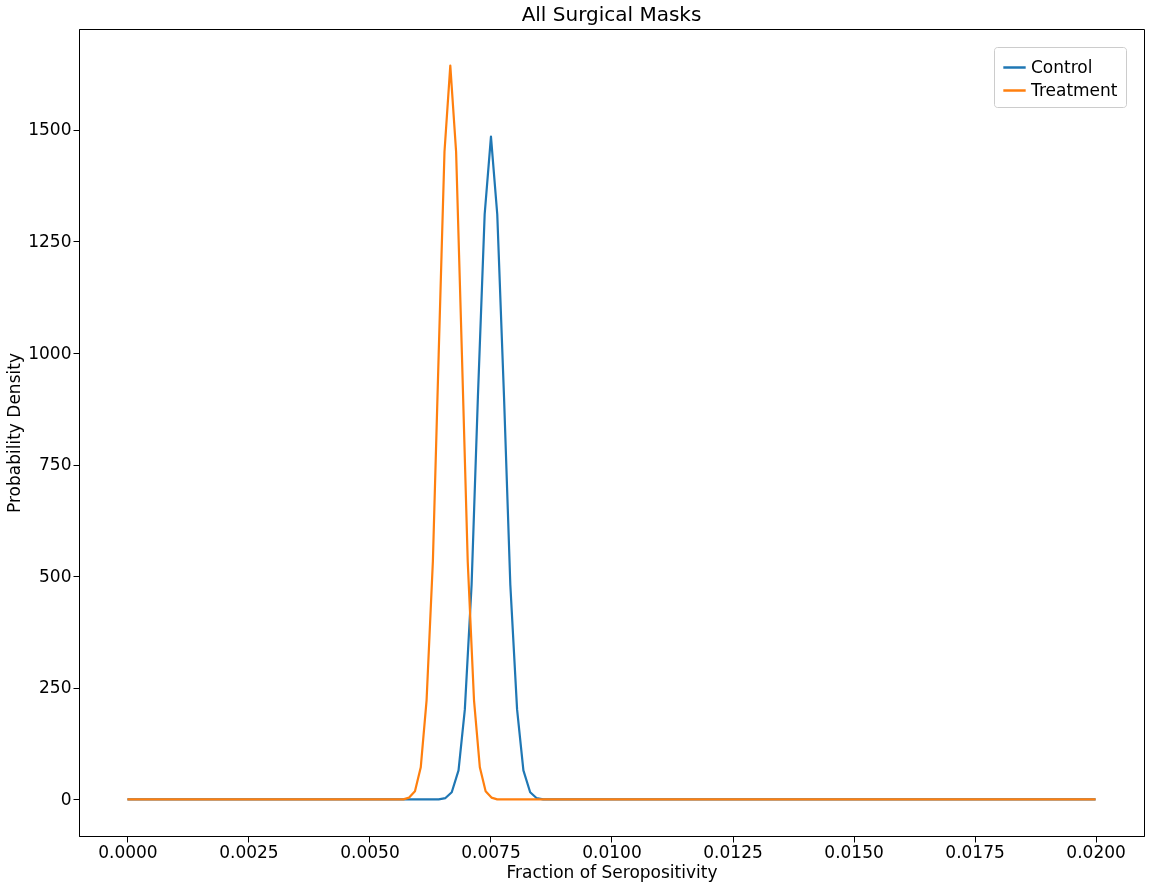  What do you see at coordinates (1062, 66) in the screenshot?
I see `legend-label: Control` at bounding box center [1062, 66].